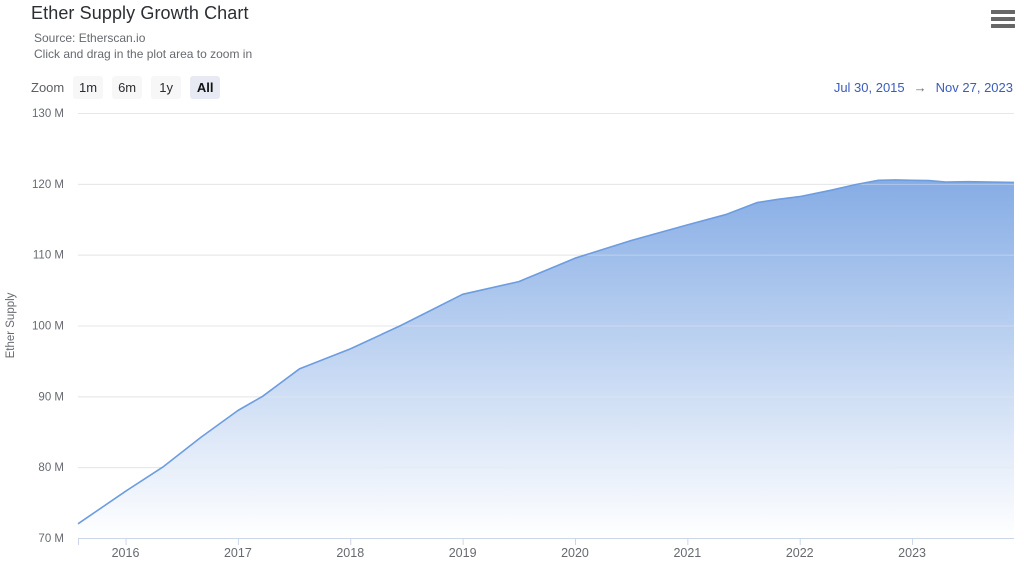 This screenshot has width=1024, height=570. I want to click on x-tick-label-2020: 2020, so click(575, 553).